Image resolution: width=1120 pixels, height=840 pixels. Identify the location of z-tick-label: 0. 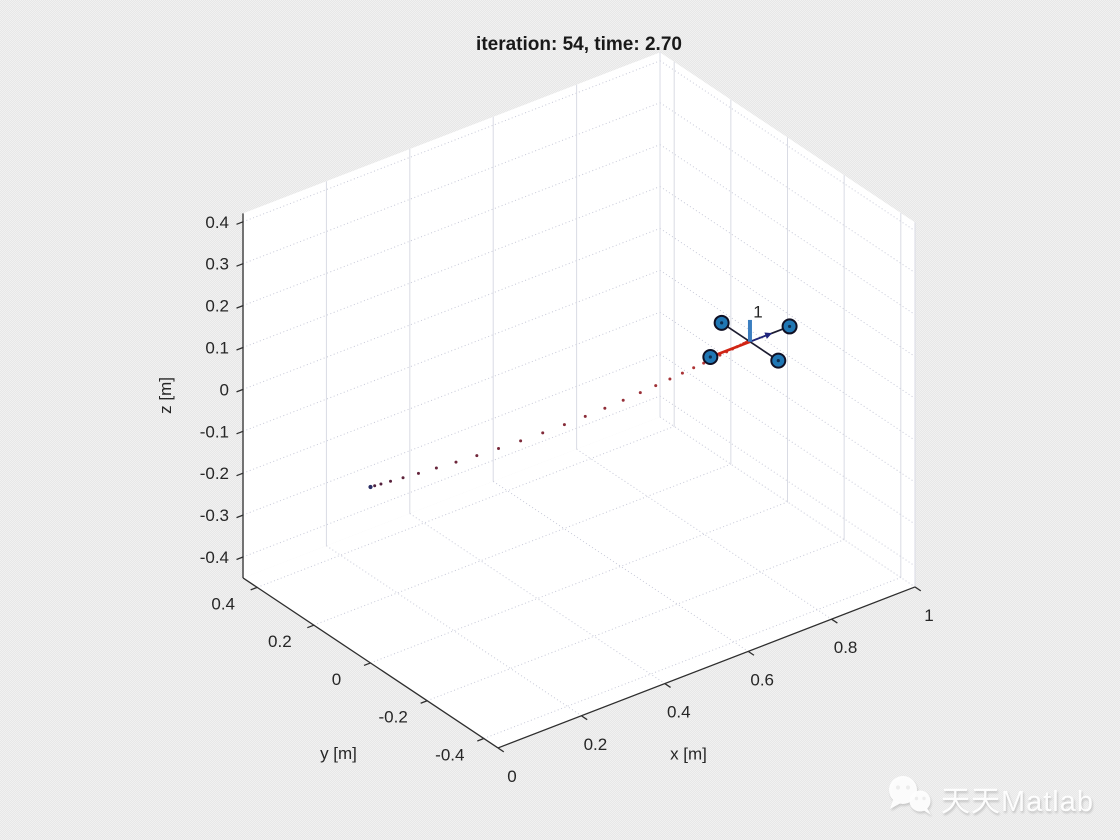
(224, 389).